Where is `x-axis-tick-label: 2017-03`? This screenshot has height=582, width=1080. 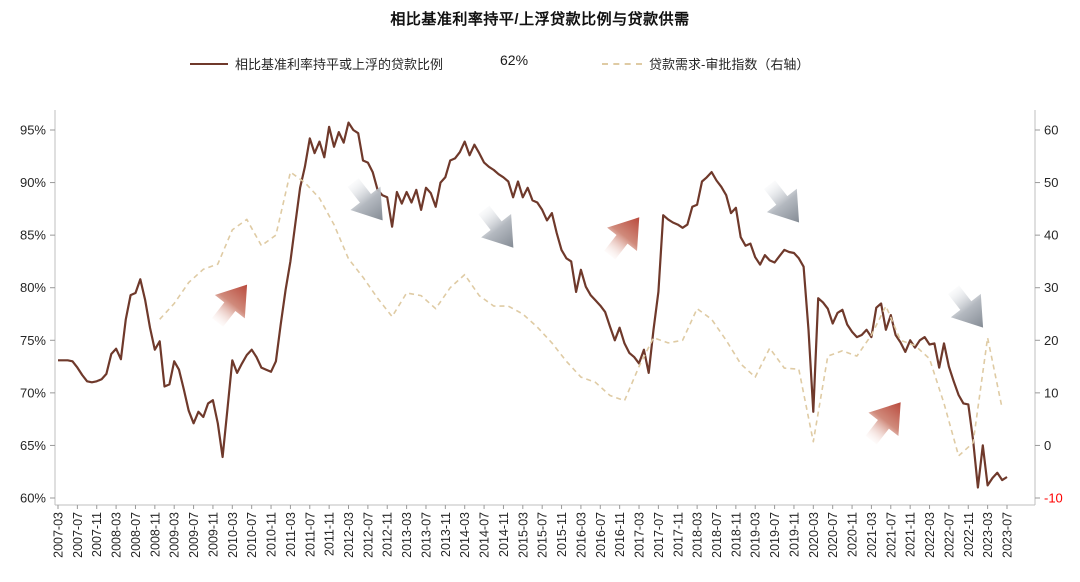
x-axis-tick-label: 2017-03 is located at coordinates (640, 535).